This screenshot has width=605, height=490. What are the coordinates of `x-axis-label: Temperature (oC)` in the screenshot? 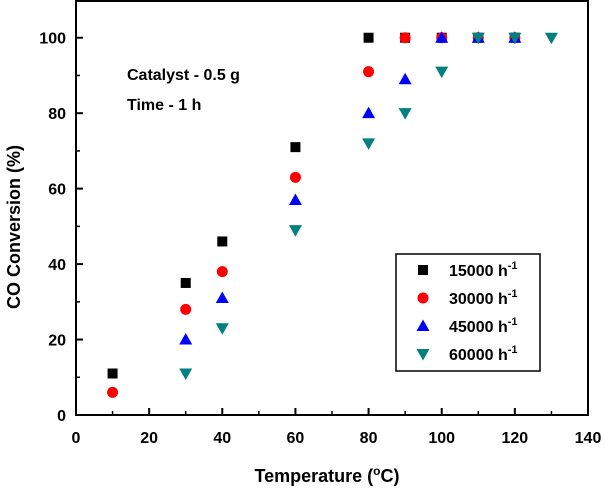 It's located at (326, 475).